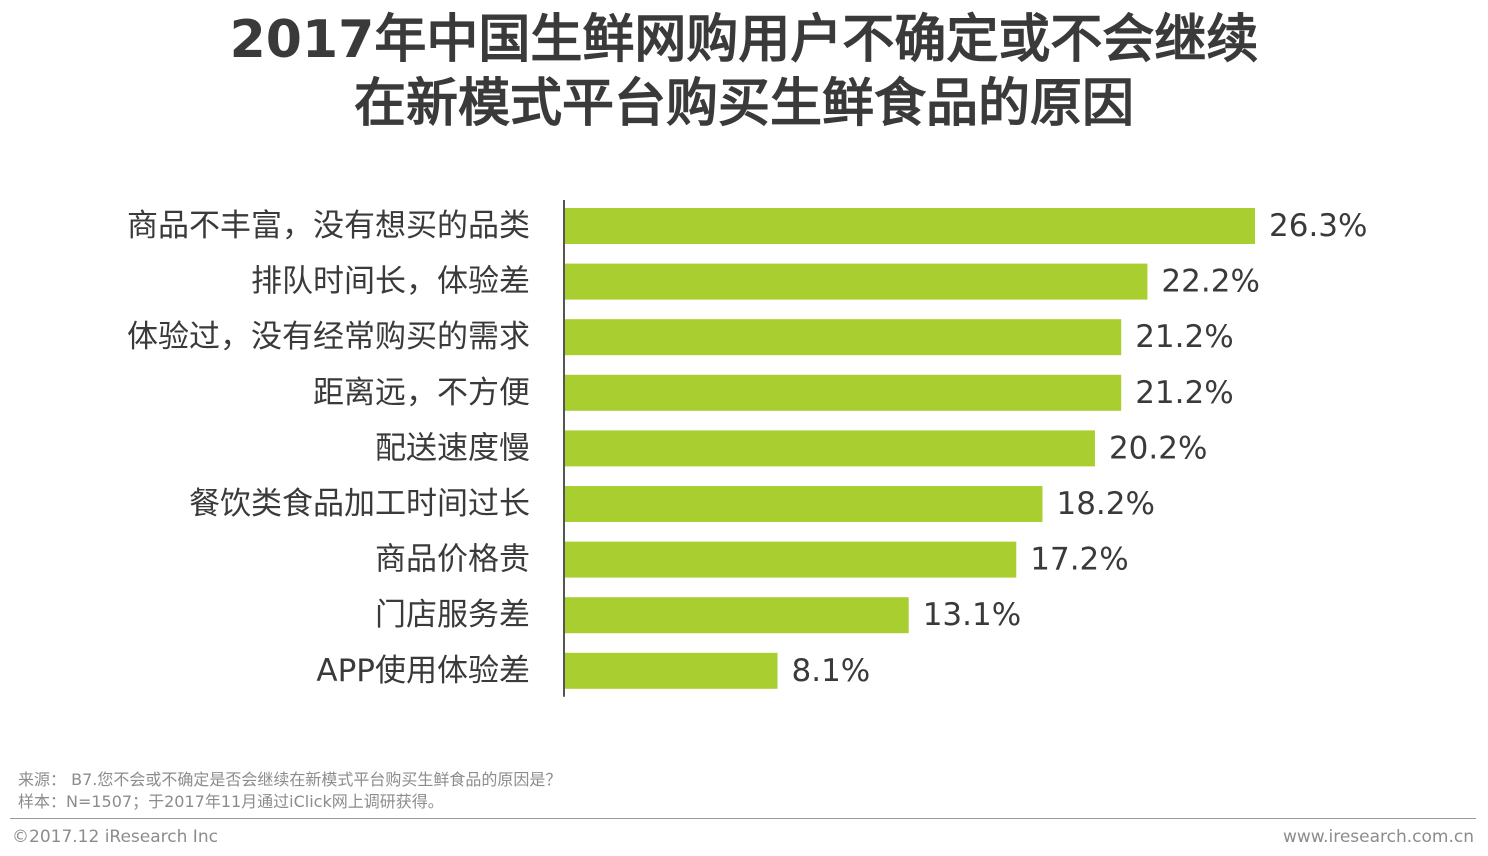  I want to click on value-label: 17.2%, so click(1079, 560).